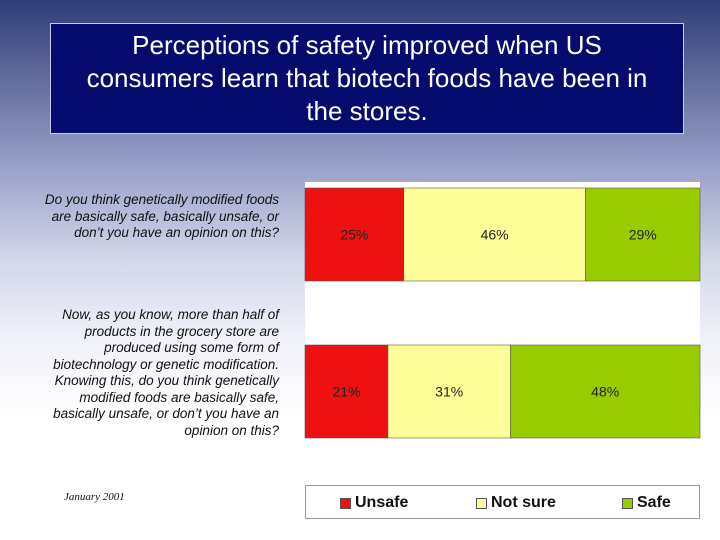  I want to click on data-label-safe-q1: 29%, so click(643, 235).